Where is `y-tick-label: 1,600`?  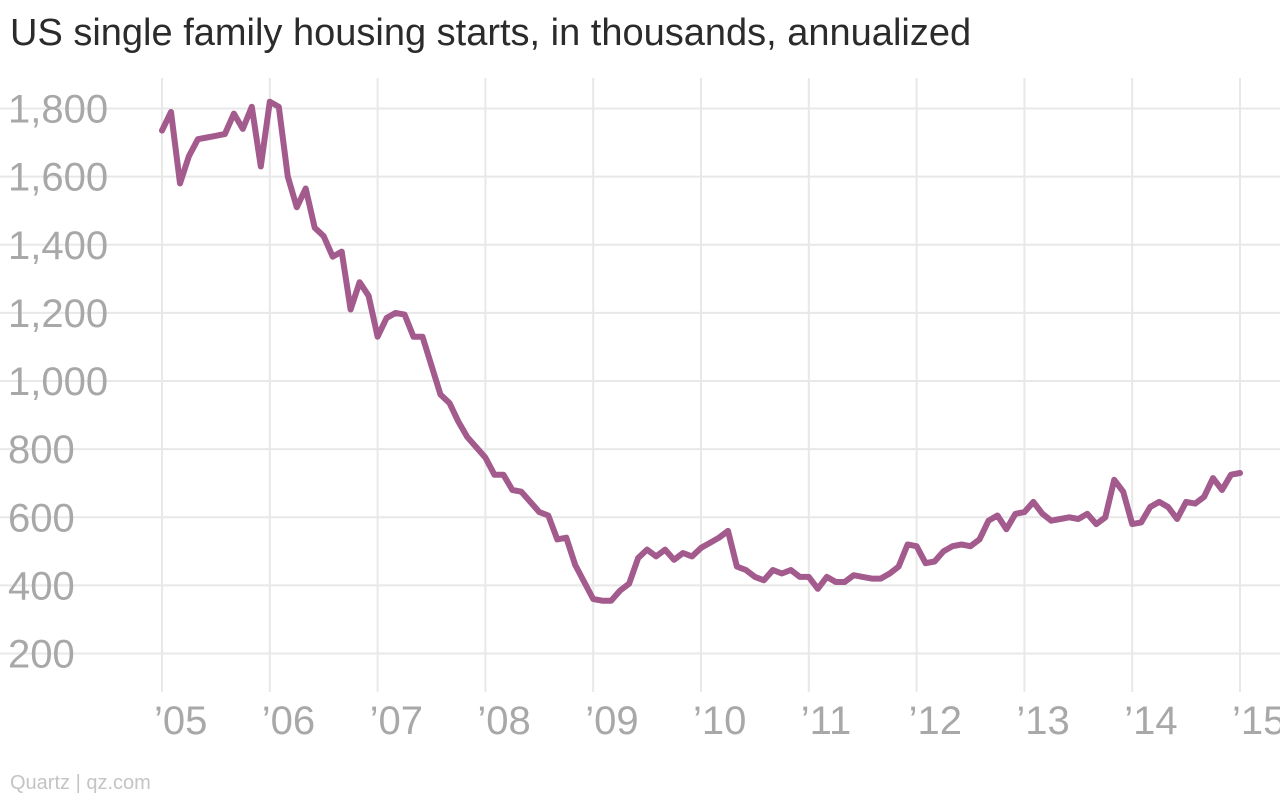
y-tick-label: 1,600 is located at coordinates (58, 178).